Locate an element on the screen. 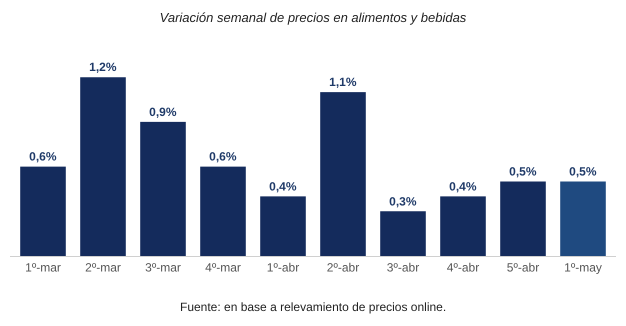 The height and width of the screenshot is (326, 626). x-tick-label: 3º-abr is located at coordinates (403, 267).